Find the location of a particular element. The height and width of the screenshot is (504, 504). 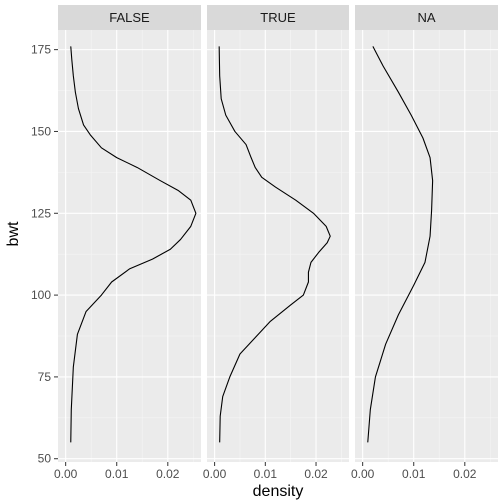

facet-strip-label: NA is located at coordinates (426, 17).